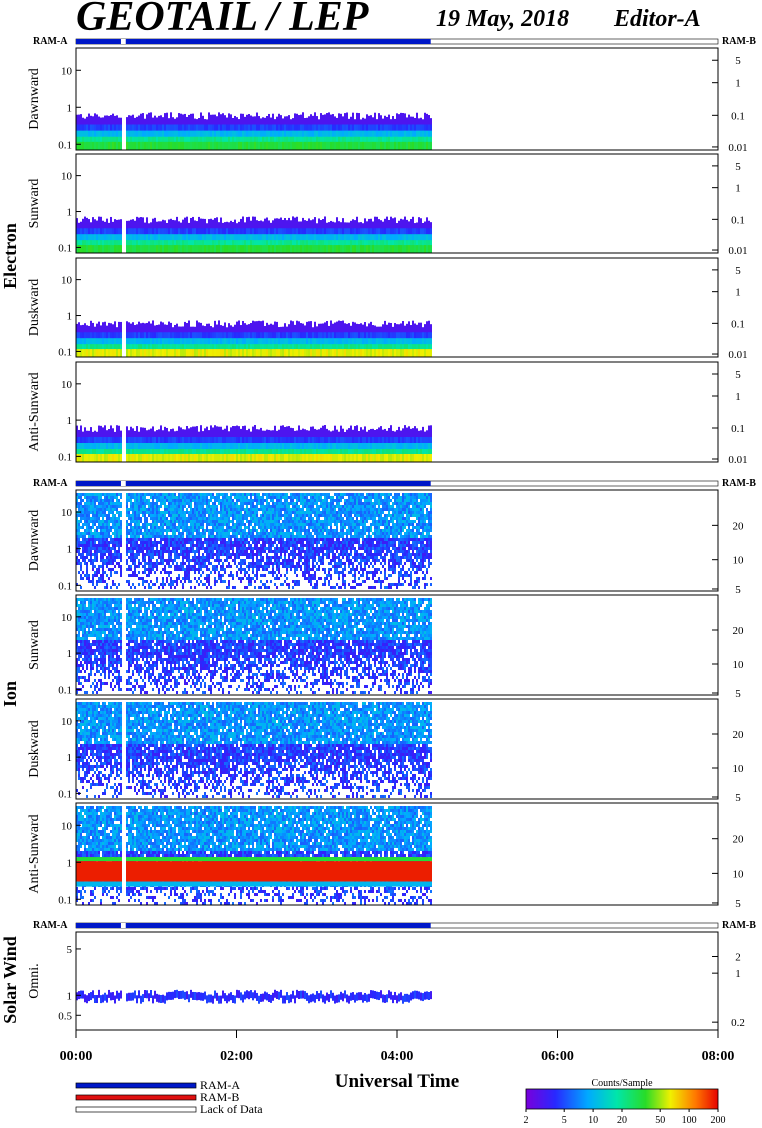  What do you see at coordinates (387, 205) in the screenshot?
I see `panel-sunward: 1010.1510.10.01Sunward` at bounding box center [387, 205].